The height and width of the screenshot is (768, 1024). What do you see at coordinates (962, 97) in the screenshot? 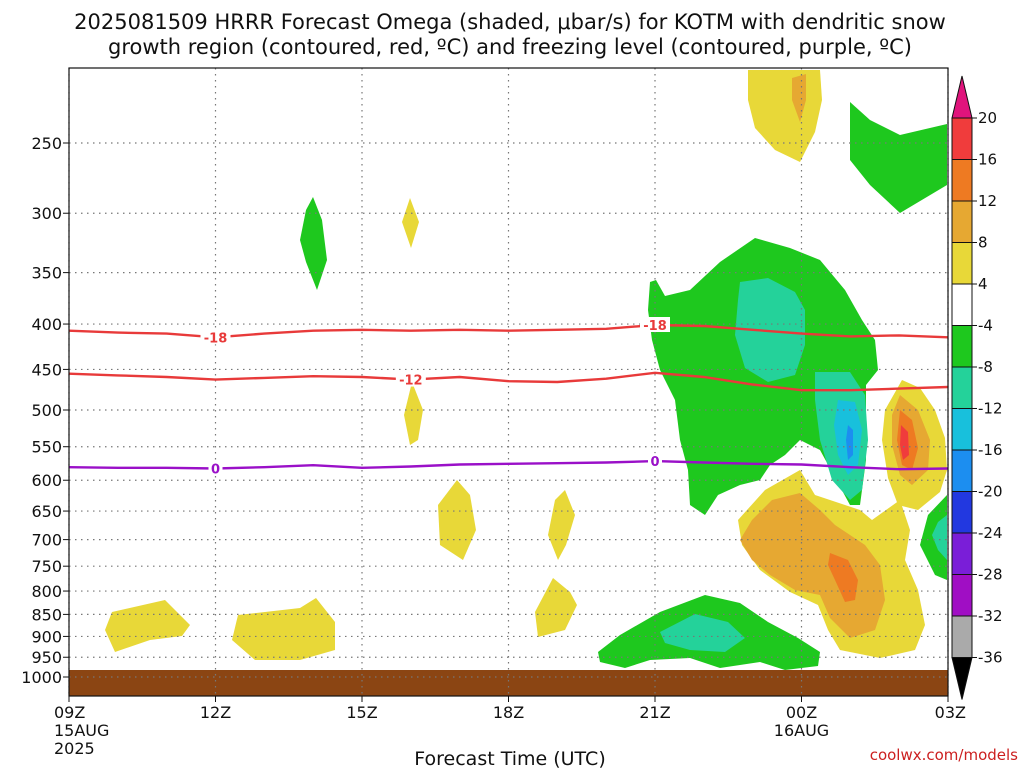
I see `colorbar-swatch-top-arrow` at bounding box center [962, 97].